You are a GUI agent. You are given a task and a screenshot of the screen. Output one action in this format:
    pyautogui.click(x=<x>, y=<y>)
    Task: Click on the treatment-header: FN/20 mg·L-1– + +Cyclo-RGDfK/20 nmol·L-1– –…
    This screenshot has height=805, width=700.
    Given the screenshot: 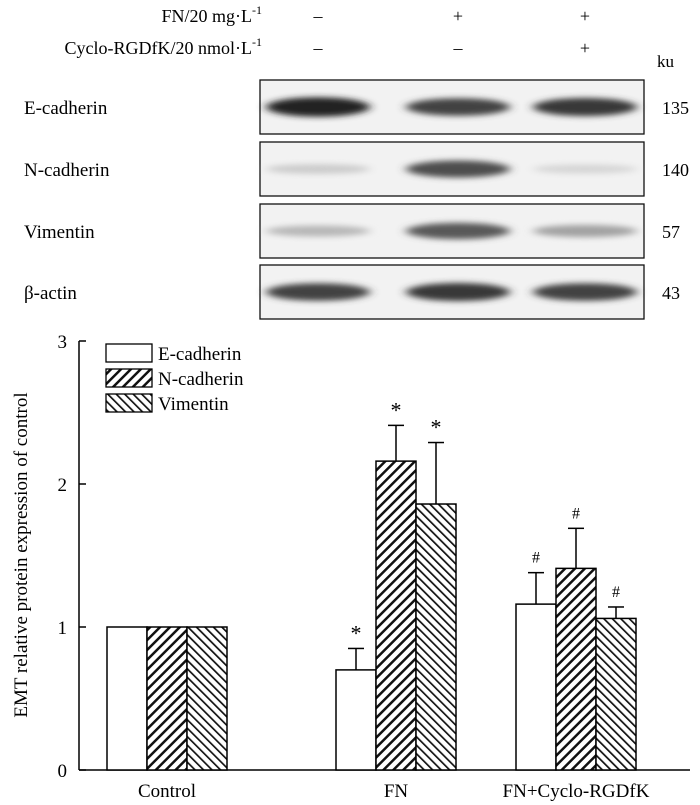 What is the action you would take?
    pyautogui.click(x=328, y=30)
    